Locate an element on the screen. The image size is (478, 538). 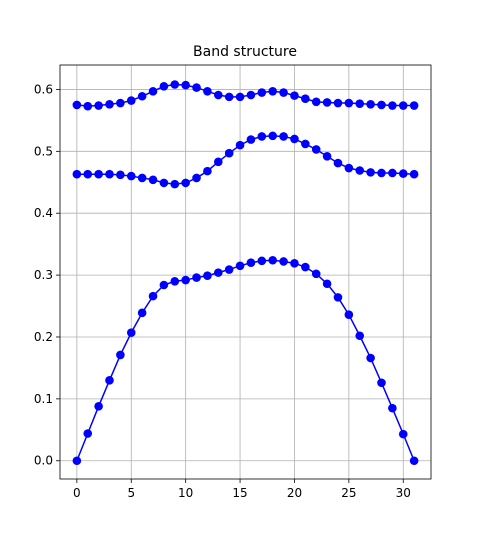
y-tick-label: 0.2 is located at coordinates (43, 337).